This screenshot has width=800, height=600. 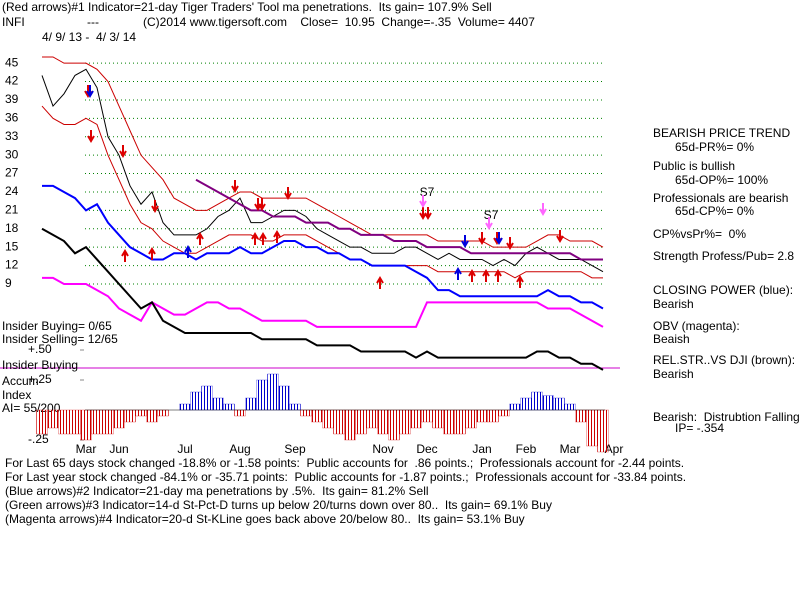 I want to click on y-tick-label: 21, so click(x=12, y=210).